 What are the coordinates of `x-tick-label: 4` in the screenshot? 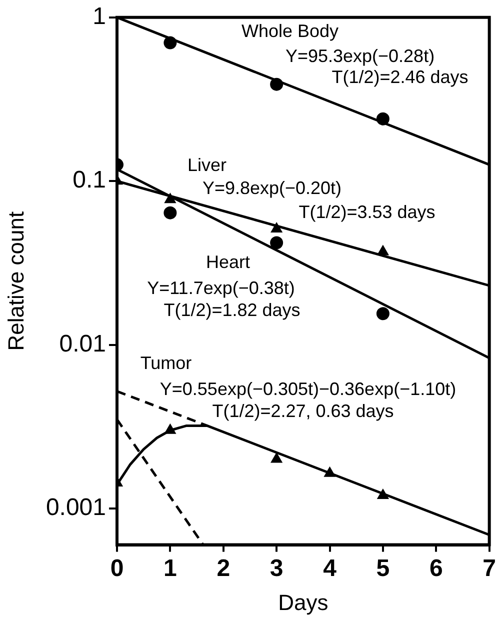 It's located at (330, 568).